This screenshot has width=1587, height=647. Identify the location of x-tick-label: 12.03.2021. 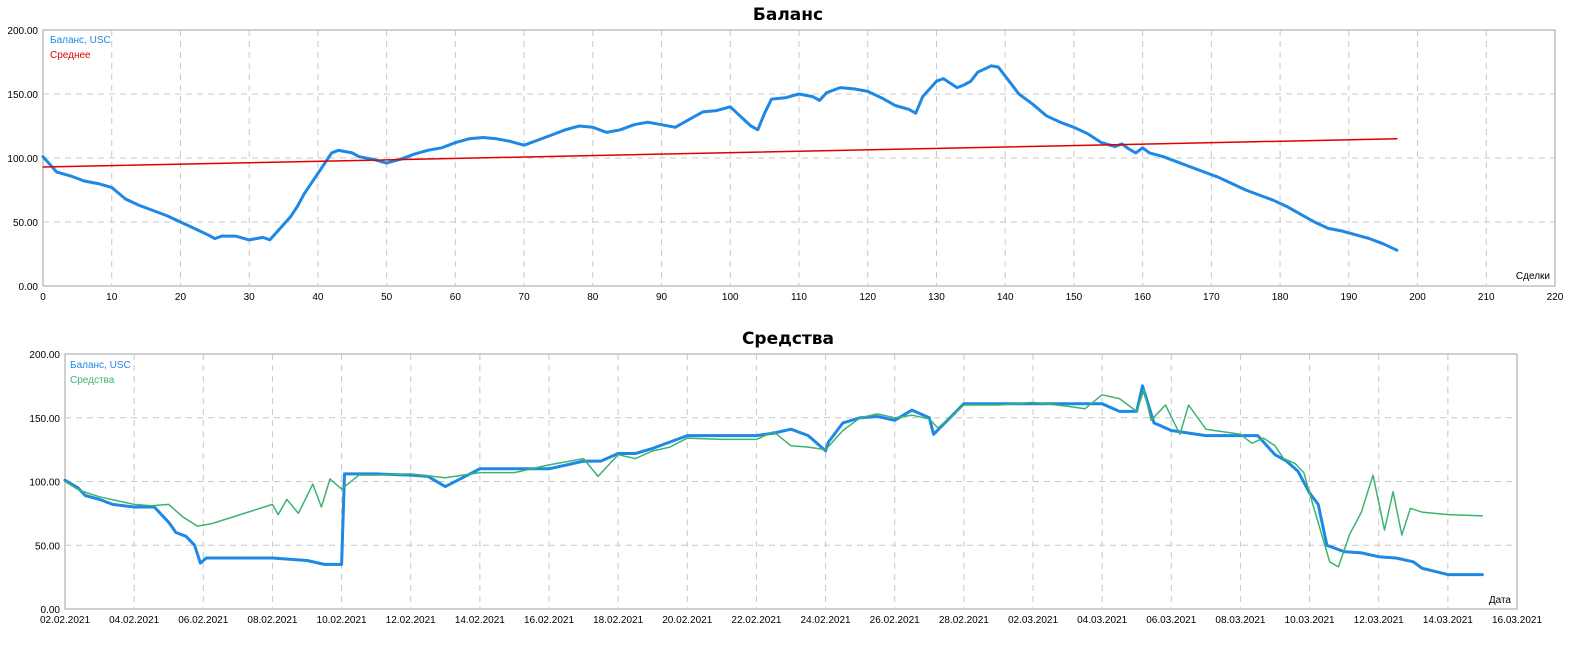
(1379, 620).